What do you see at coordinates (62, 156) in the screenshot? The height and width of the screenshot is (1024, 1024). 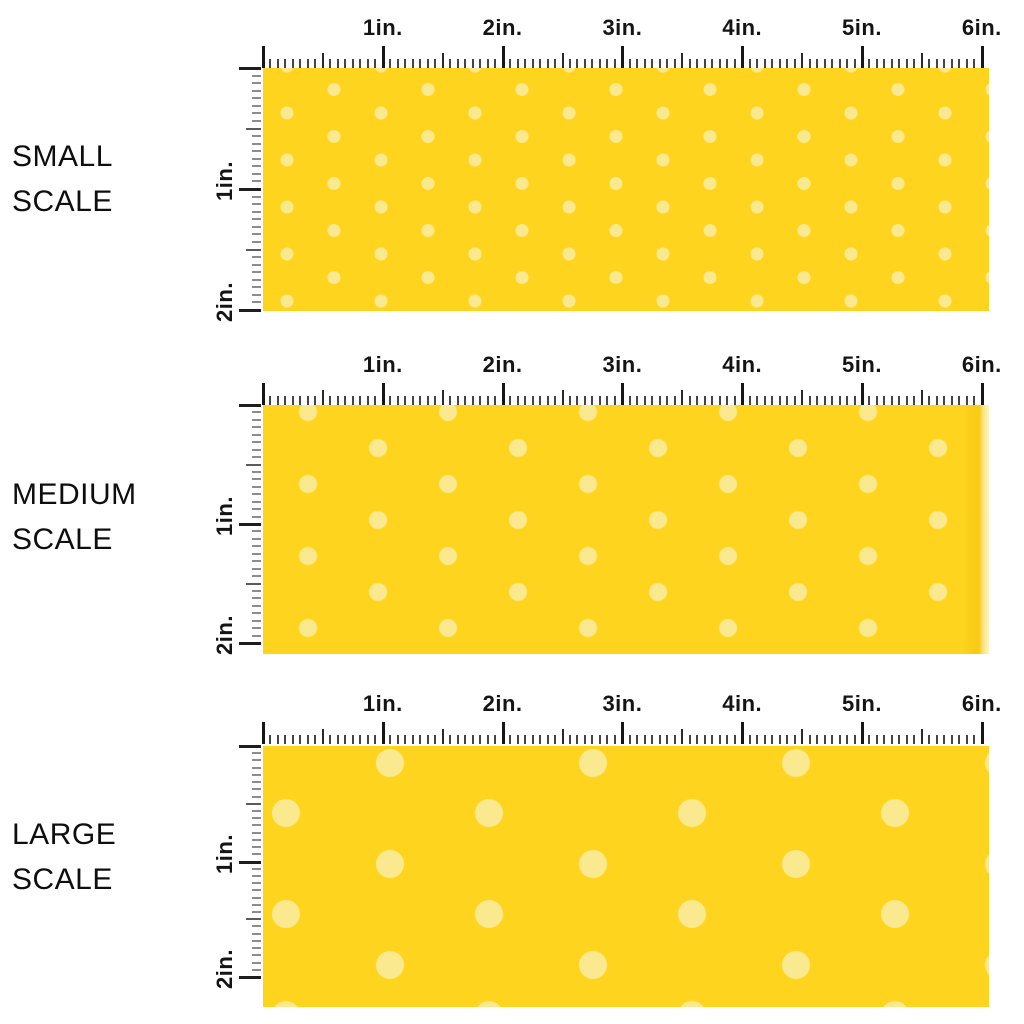 I see `scale-label-line1: SMALL` at bounding box center [62, 156].